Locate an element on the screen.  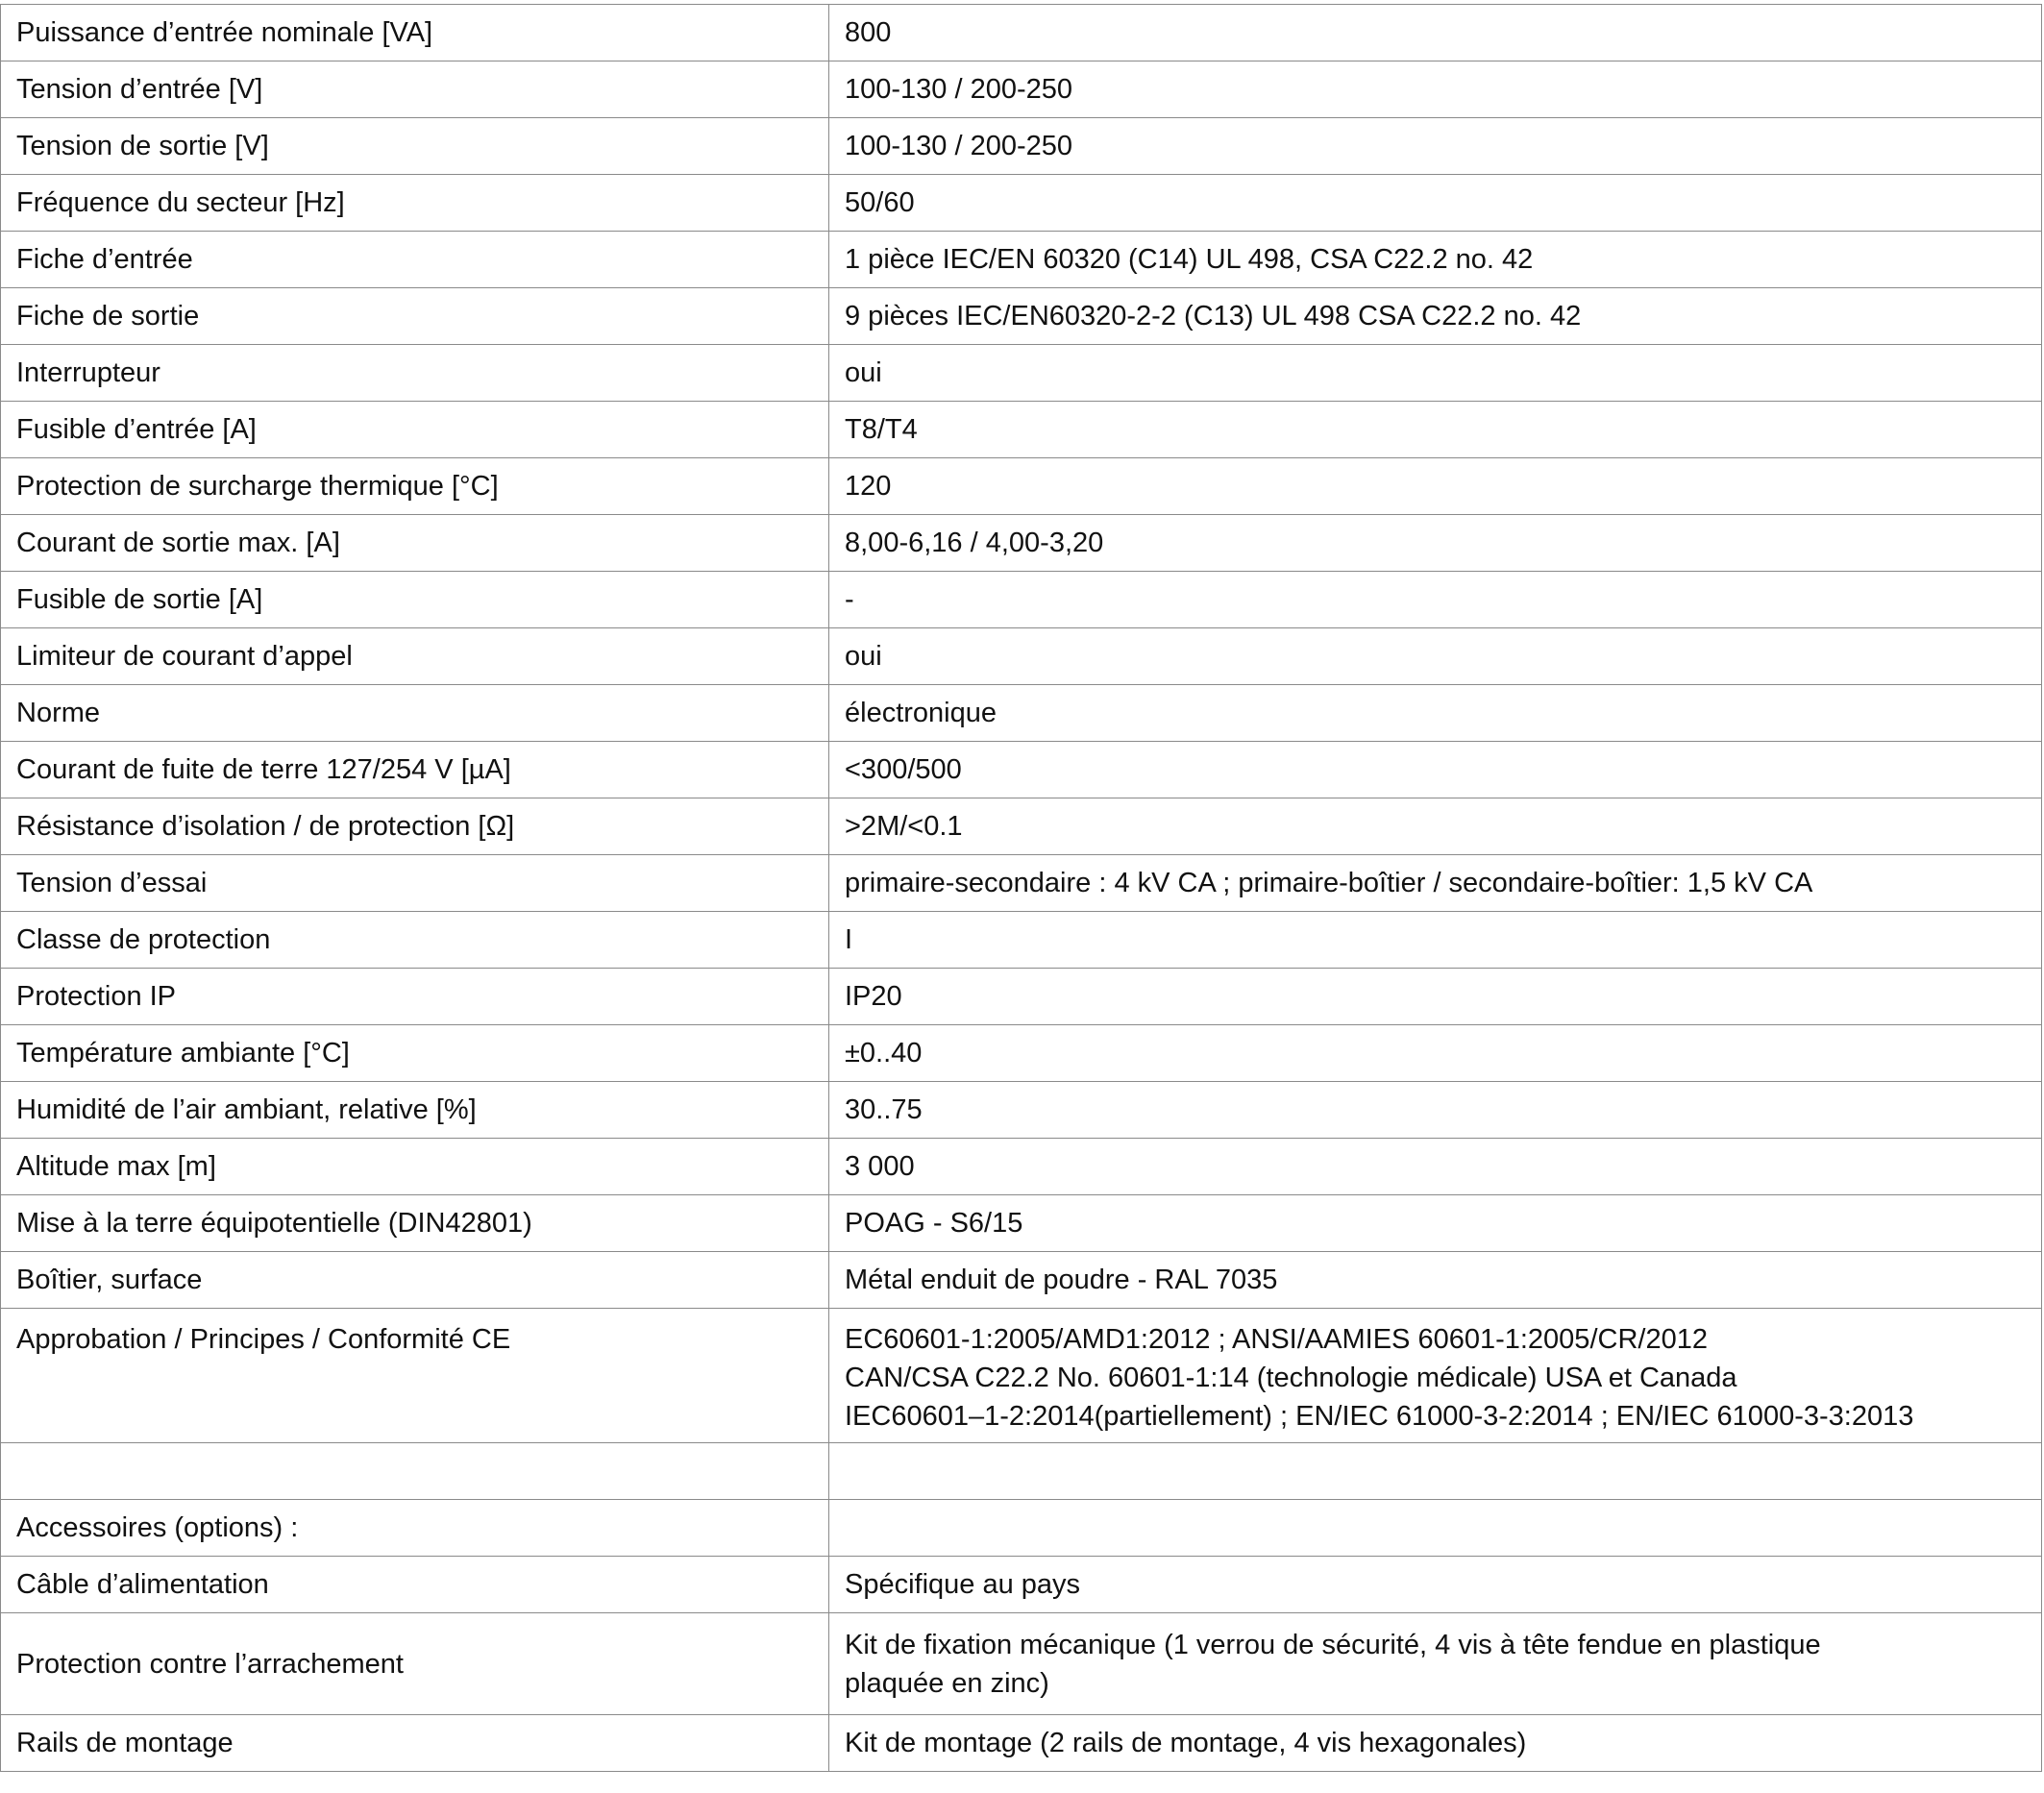
parameter-cell: Accessoires (options) : is located at coordinates (414, 1528).